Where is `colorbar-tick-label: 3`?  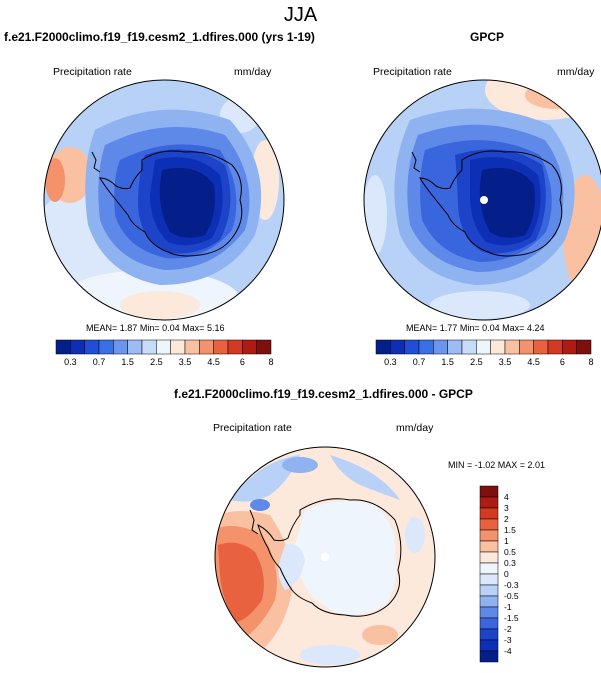
colorbar-tick-label: 3 is located at coordinates (506, 508).